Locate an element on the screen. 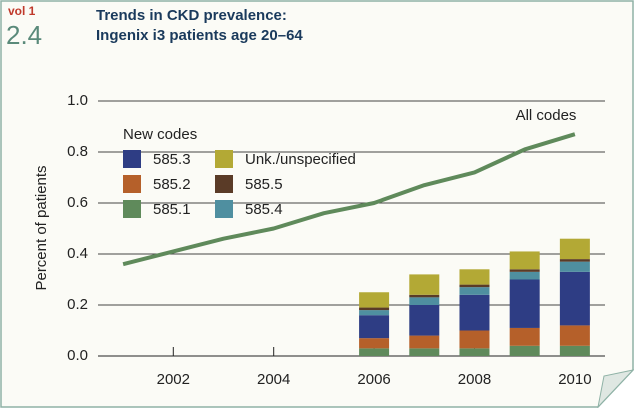  chart-subtitle: Ingenix i3 patients age 20–64 is located at coordinates (199, 35).